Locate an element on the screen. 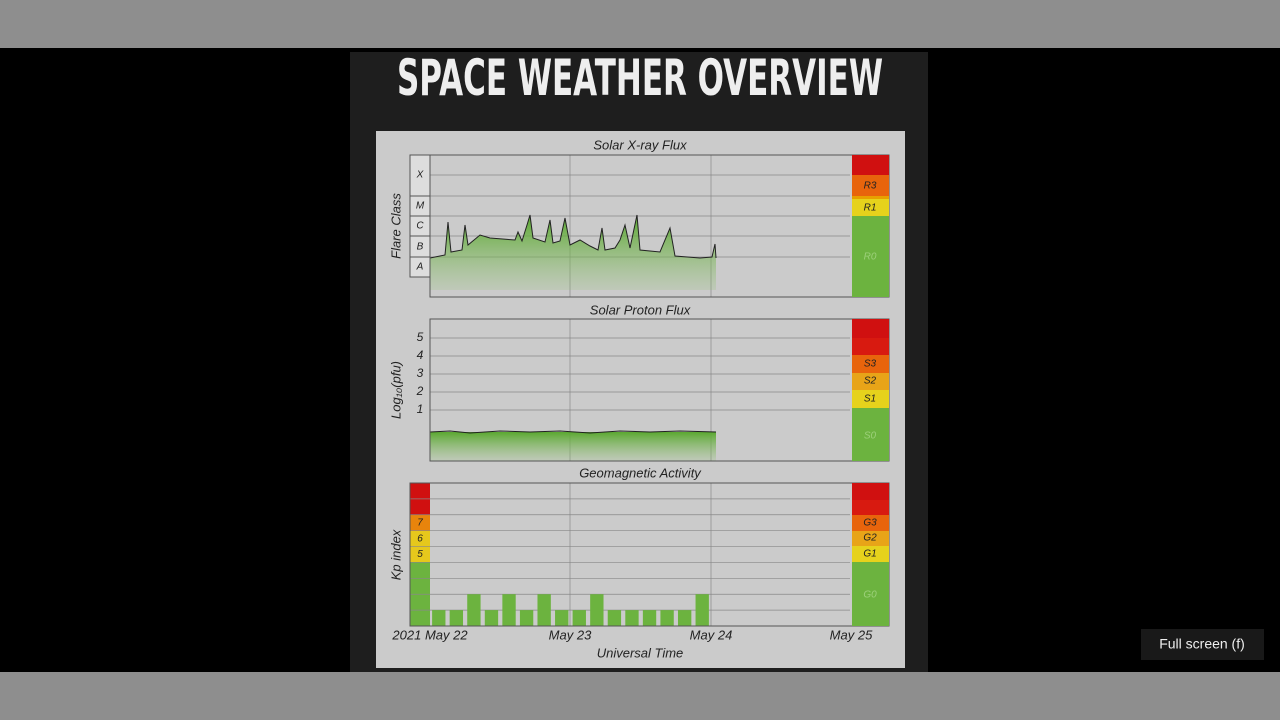 This screenshot has height=720, width=1280. scale-label: S0 is located at coordinates (870, 436).